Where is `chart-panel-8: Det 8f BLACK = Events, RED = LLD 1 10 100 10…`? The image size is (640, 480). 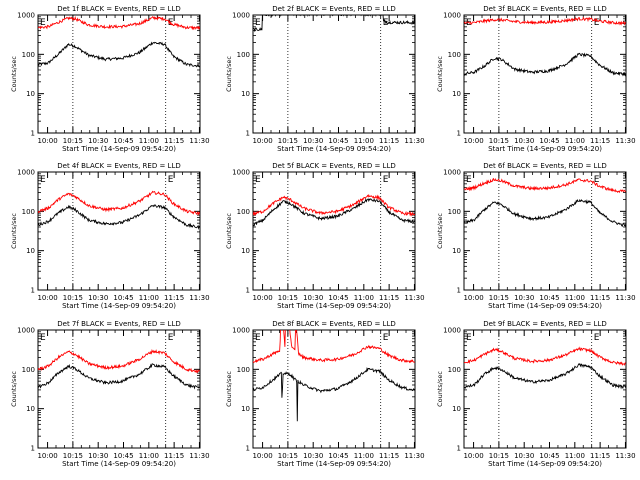
chart-panel-8: Det 8f BLACK = Events, RED = LLD 1 10 100 10… is located at coordinates (325, 394).